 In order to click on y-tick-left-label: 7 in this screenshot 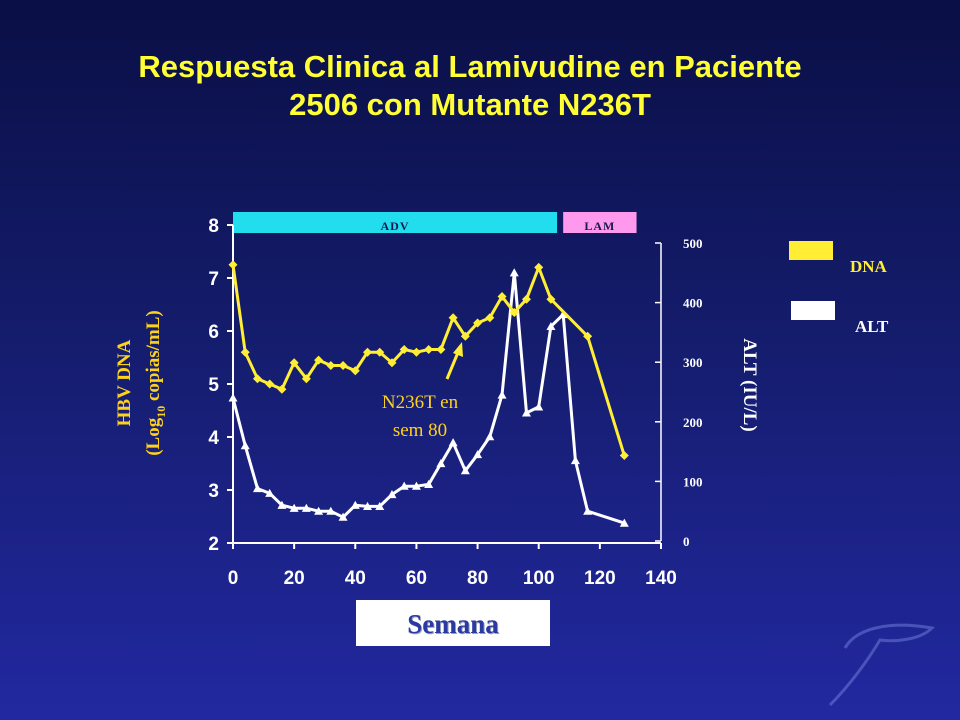, I will do `click(213, 279)`.